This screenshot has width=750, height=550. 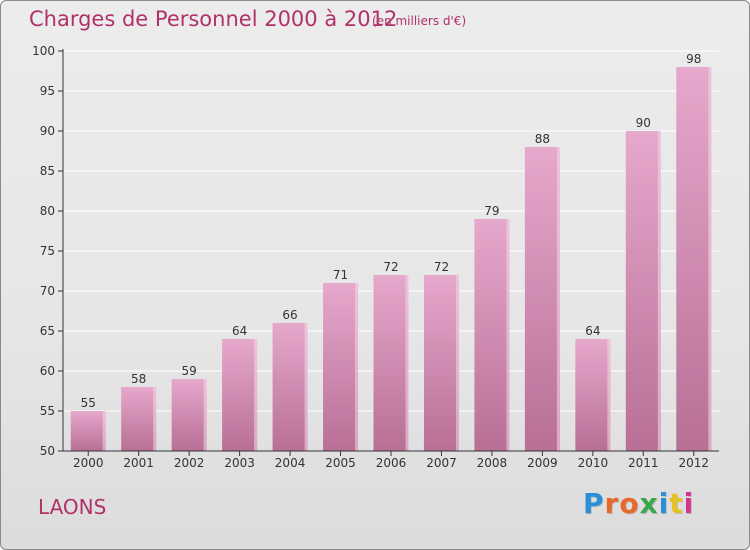 I want to click on x-tick-label: 2009, so click(x=542, y=463).